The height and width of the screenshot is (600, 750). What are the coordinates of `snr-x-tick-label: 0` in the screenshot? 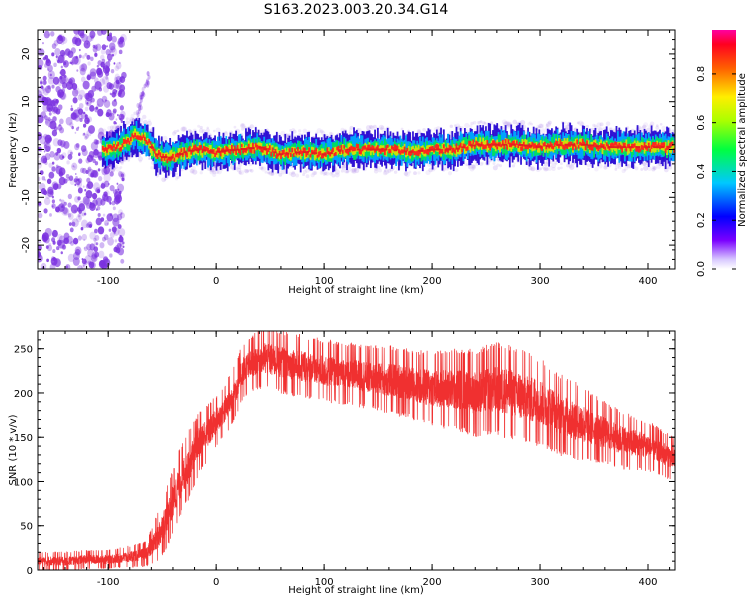 It's located at (216, 582).